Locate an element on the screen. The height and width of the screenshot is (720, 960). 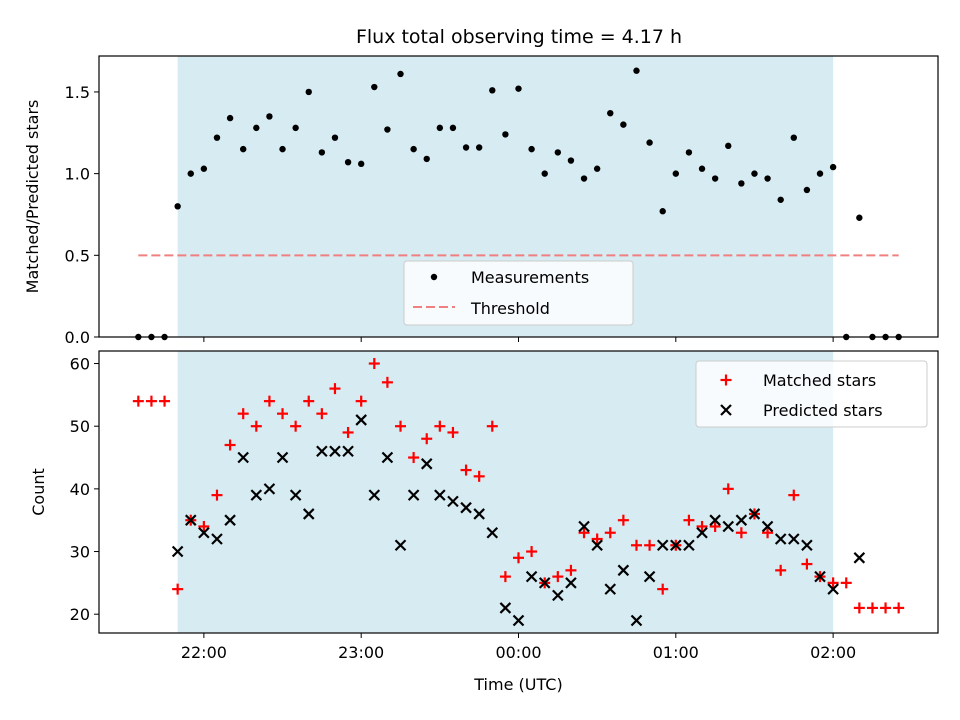
bottom-y-tick-label-30: 30 is located at coordinates (80, 552).